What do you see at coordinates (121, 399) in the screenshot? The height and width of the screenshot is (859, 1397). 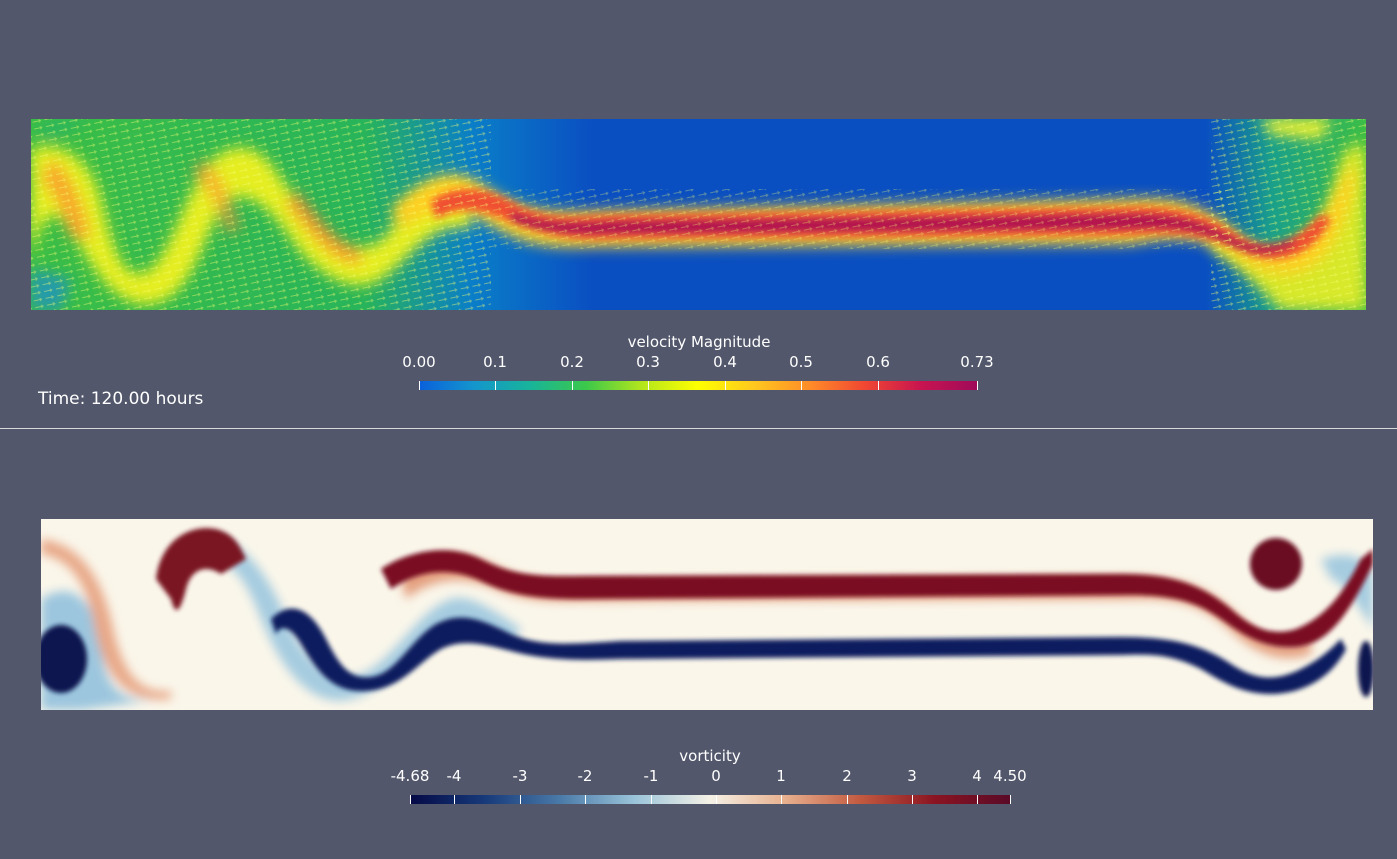 I see `time-annotation: Time: 120.00 hours` at bounding box center [121, 399].